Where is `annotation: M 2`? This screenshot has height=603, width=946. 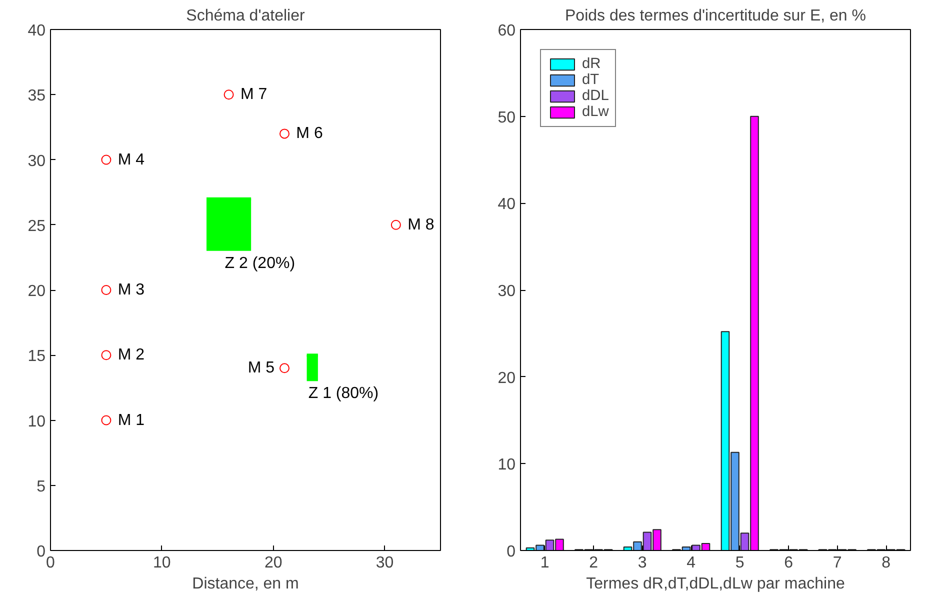 annotation: M 2 is located at coordinates (131, 355).